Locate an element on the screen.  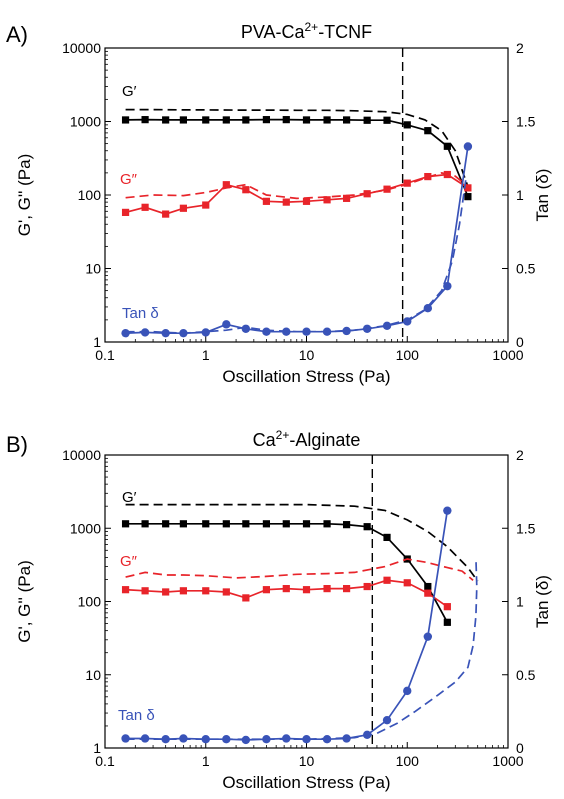
y-axis-left: 1 10 100 1000 10000 G', G'' (Pa) is located at coordinates (63, 601).